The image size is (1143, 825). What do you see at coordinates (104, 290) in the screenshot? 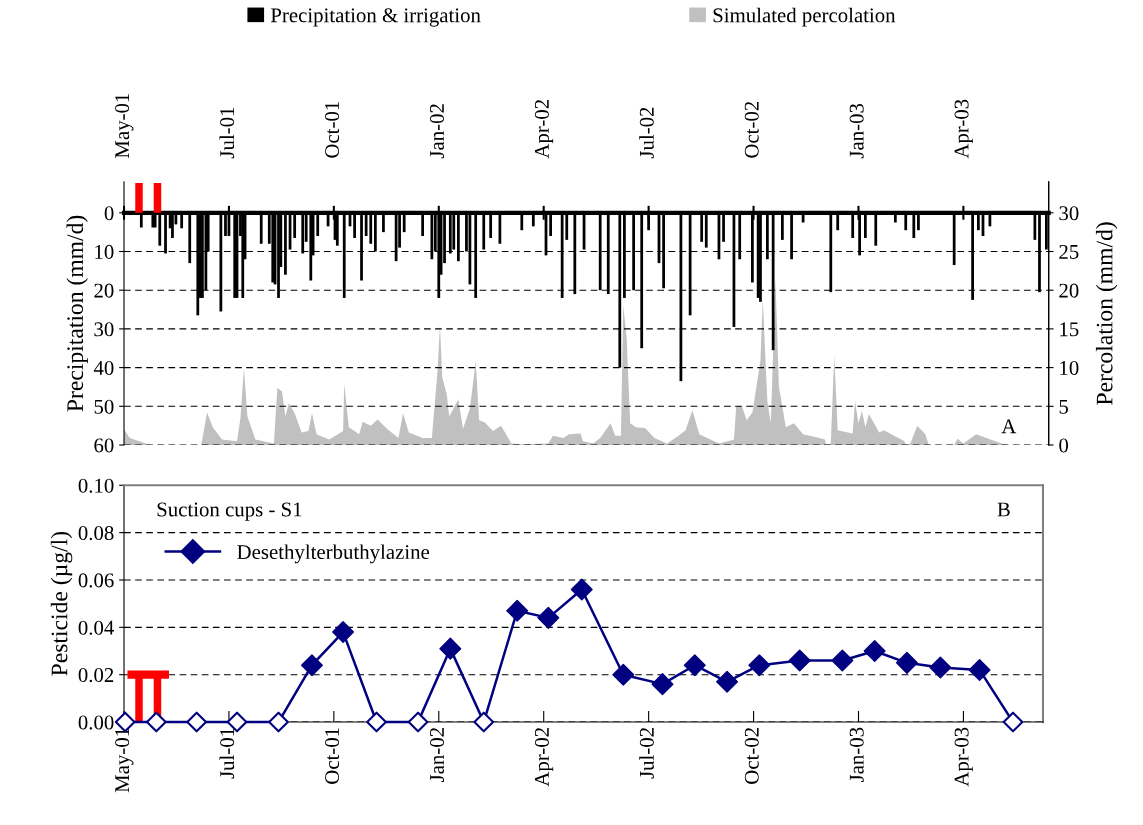
I see `y-tick-label: 20` at bounding box center [104, 290].